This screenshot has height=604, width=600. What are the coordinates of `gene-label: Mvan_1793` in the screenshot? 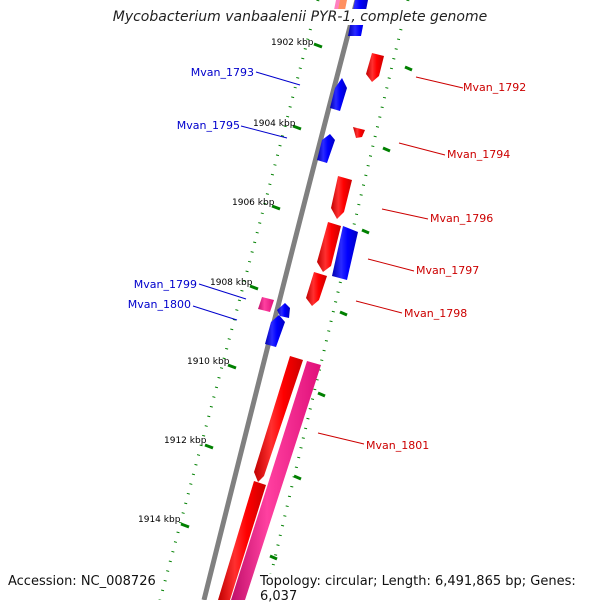 It's located at (222, 72).